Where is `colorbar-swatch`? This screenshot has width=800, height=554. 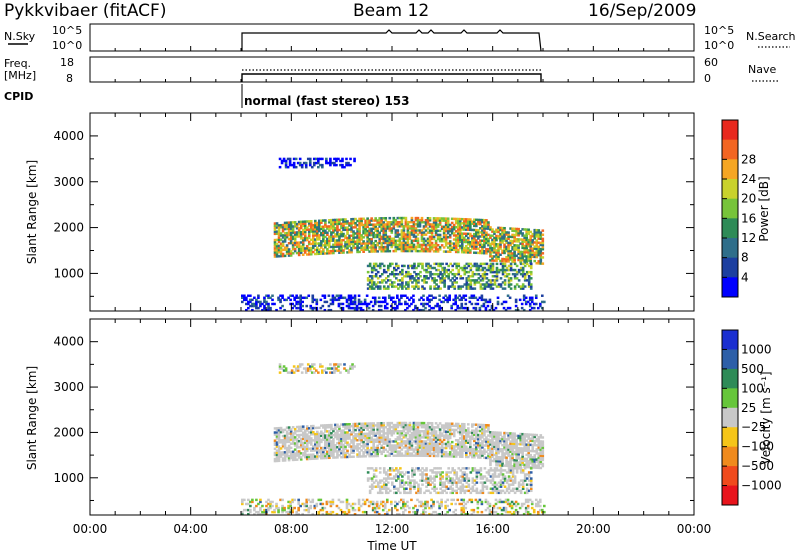
colorbar-swatch is located at coordinates (730, 189).